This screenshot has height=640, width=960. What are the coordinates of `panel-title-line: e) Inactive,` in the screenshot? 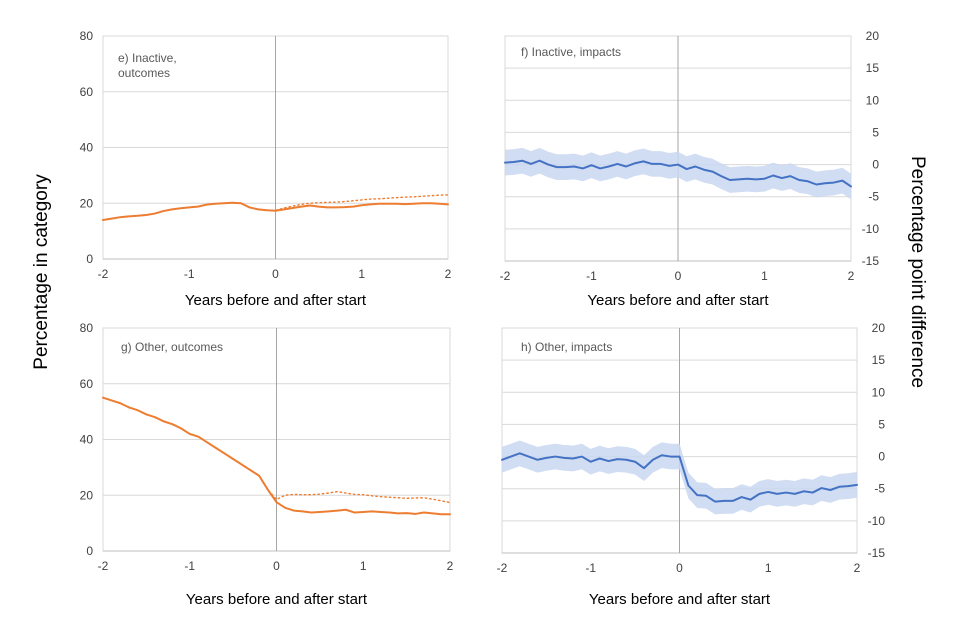 It's located at (147, 58).